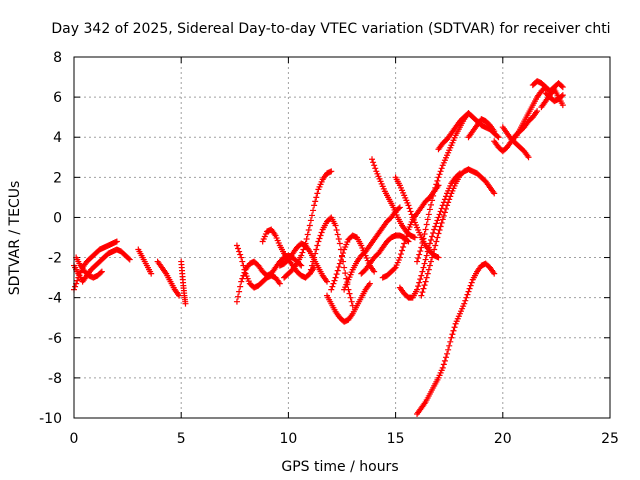  Describe the element at coordinates (57, 218) in the screenshot. I see `y-tick-label: 0` at that location.